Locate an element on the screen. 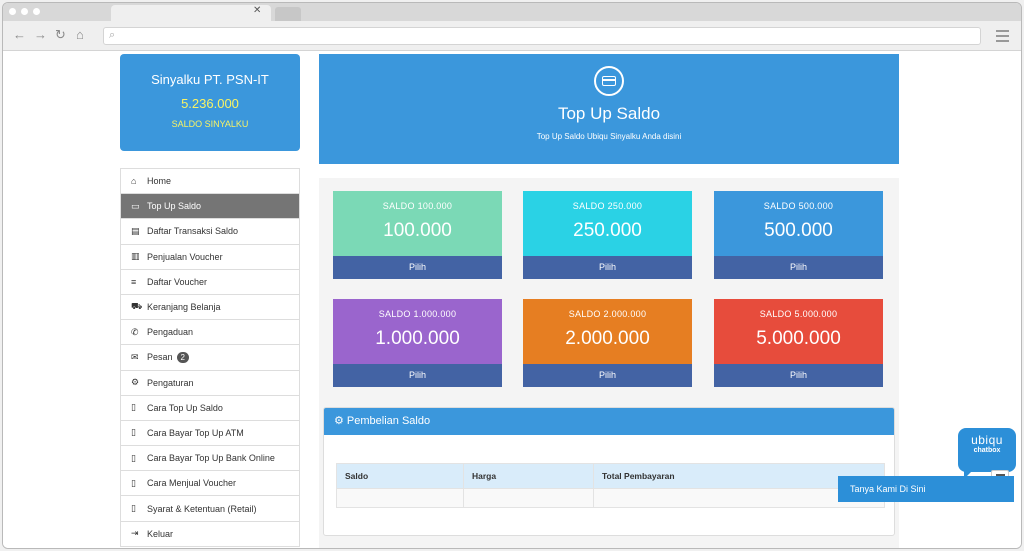 This screenshot has width=1024, height=551. sidebar-item-cara-menjual-voucher: ▯ Cara Menjual Voucher is located at coordinates (210, 484).